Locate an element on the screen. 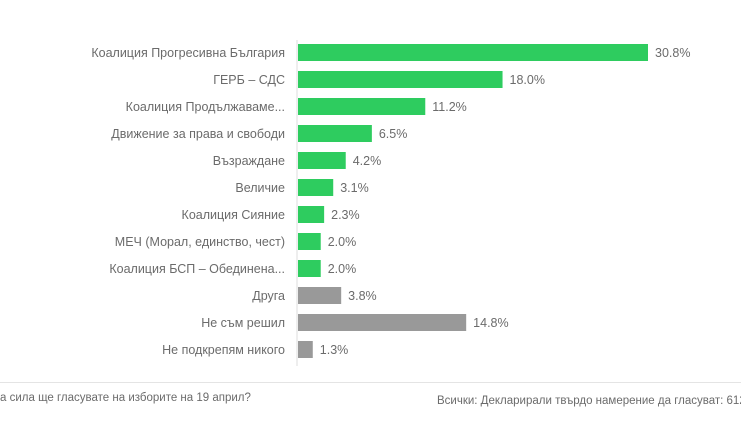 This screenshot has height=421, width=741. category-label: Коалиция Сияние is located at coordinates (234, 215).